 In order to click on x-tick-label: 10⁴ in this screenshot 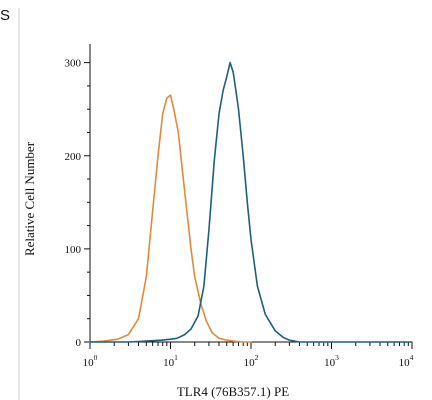, I will do `click(406, 361)`.